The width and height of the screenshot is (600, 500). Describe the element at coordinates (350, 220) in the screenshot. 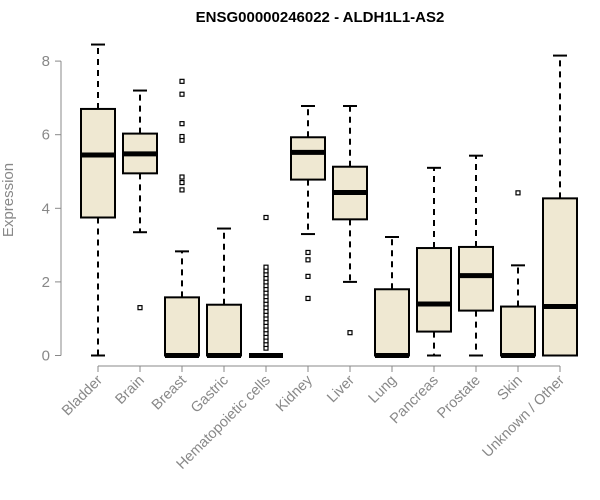

I see `box-liver` at that location.